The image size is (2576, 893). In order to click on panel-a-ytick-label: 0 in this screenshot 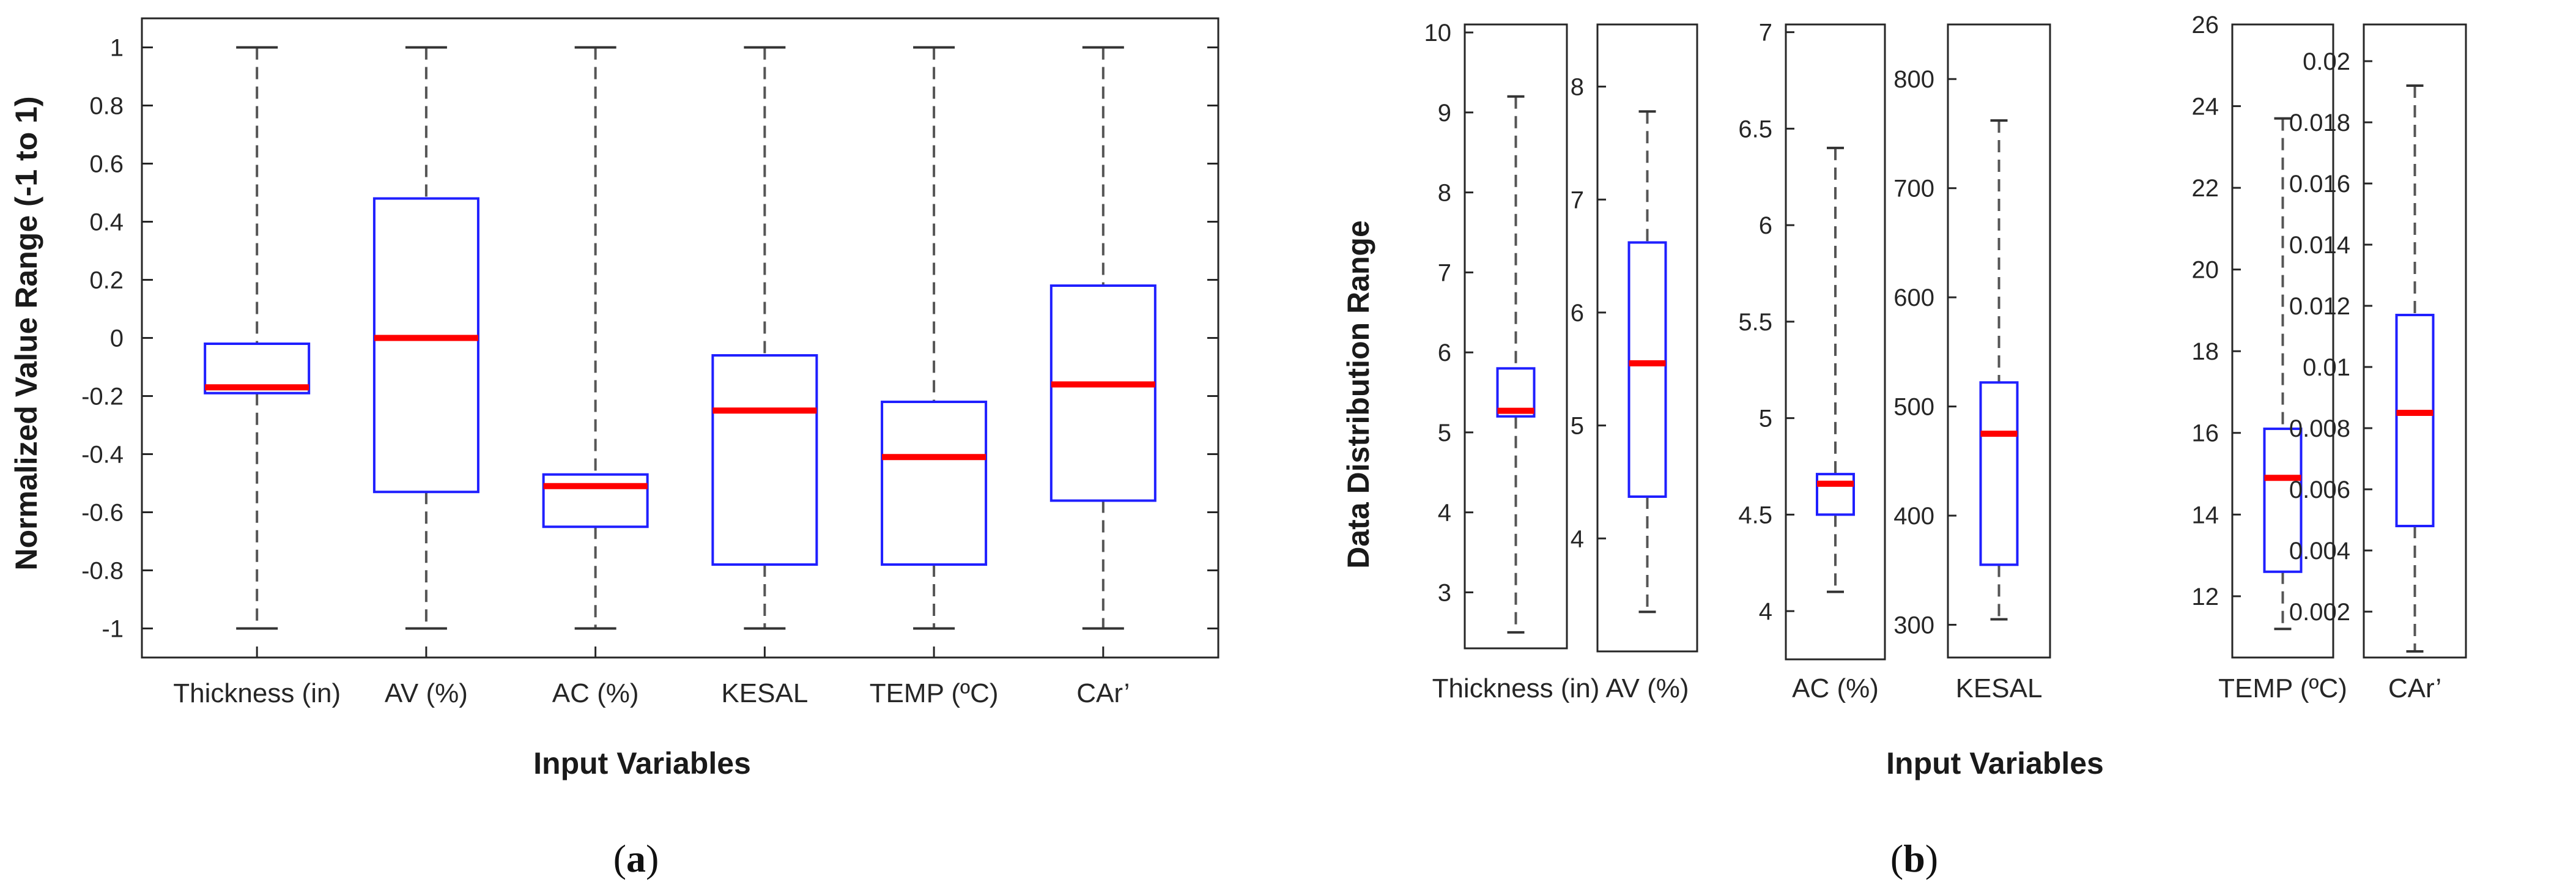, I will do `click(117, 338)`.